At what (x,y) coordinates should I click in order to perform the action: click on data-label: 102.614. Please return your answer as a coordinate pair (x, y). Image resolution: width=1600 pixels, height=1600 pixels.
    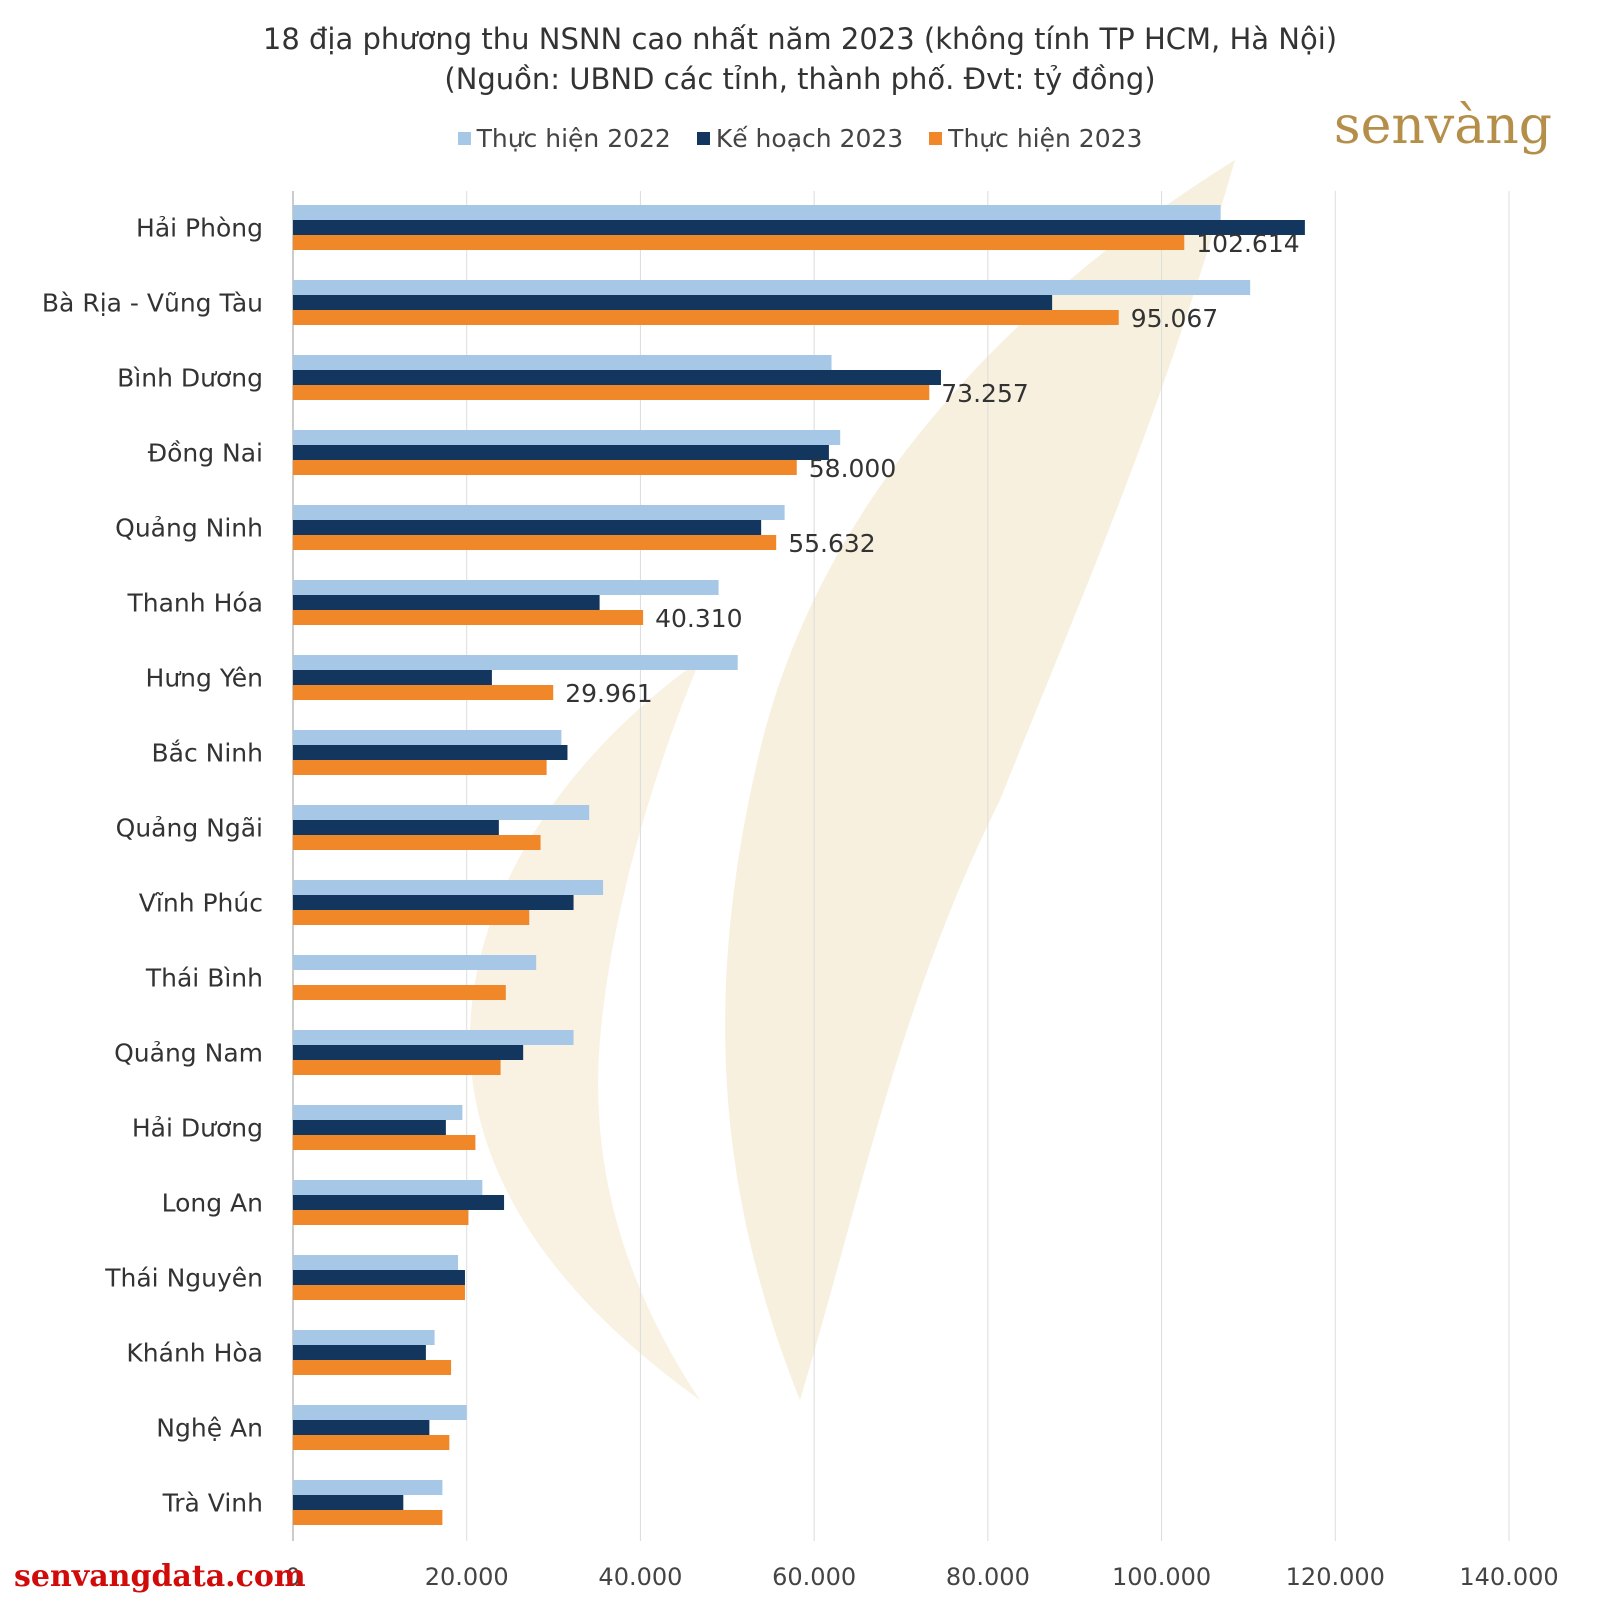
    Looking at the image, I should click on (1247, 243).